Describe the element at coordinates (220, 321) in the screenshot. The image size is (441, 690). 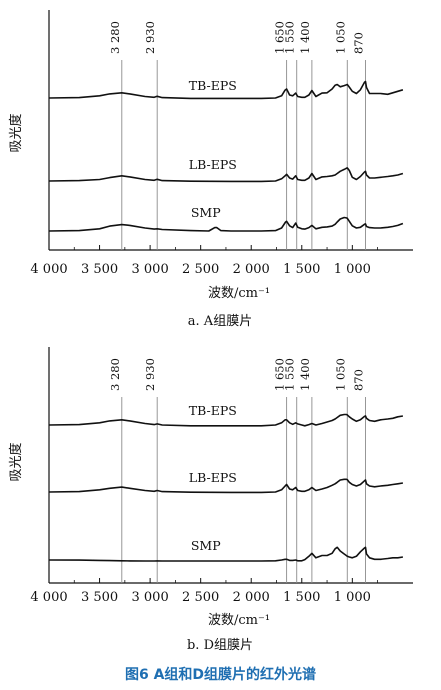
I see `panel-caption: a. A组膜片` at that location.